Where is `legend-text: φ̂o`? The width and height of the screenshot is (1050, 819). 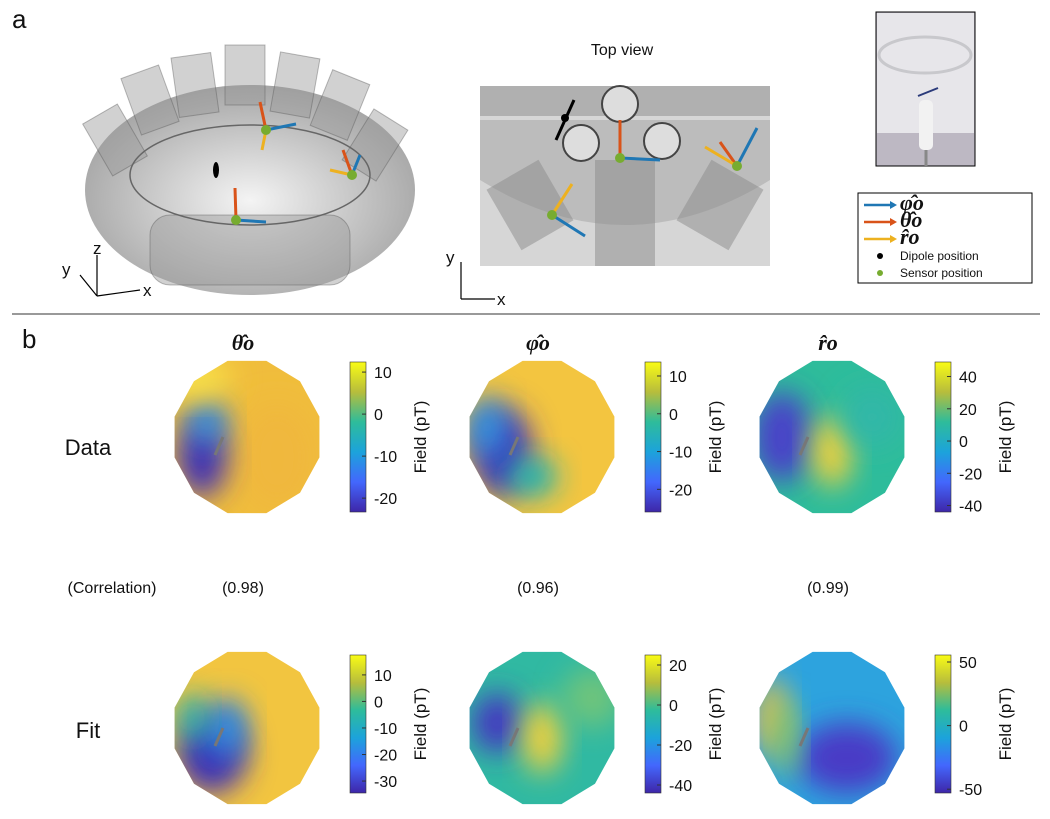
legend-text: φ̂o is located at coordinates (912, 202).